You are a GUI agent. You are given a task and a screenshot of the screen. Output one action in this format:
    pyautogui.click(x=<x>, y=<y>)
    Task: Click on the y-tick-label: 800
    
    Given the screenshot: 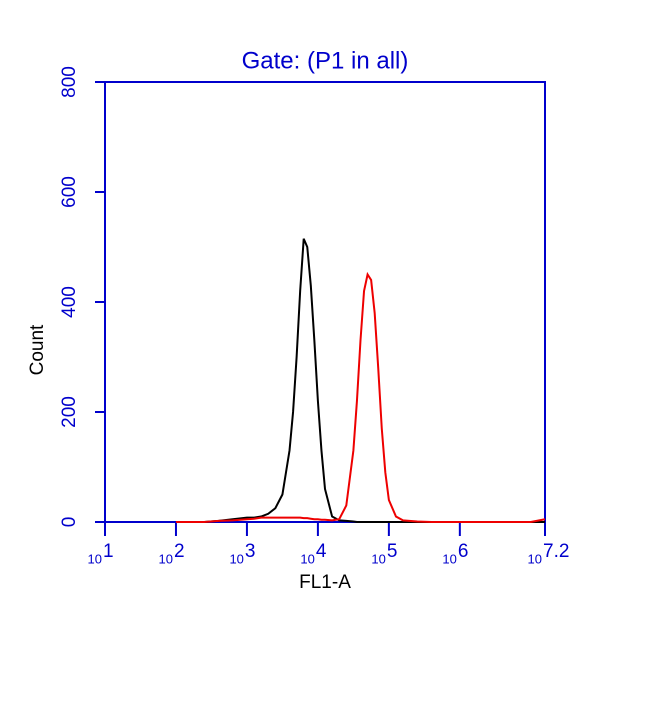 What is the action you would take?
    pyautogui.click(x=69, y=82)
    